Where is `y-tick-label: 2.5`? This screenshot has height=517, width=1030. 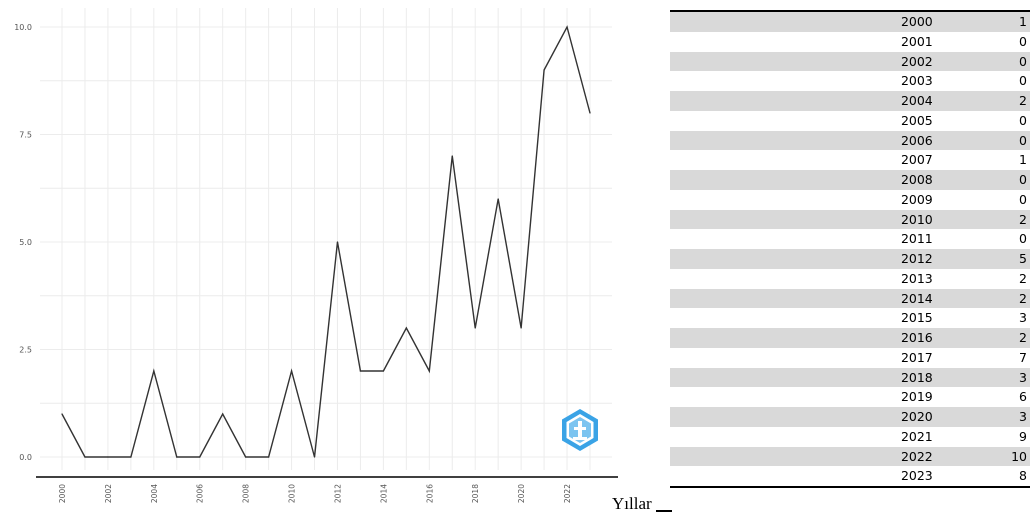
y-tick-label: 2.5 is located at coordinates (25, 350).